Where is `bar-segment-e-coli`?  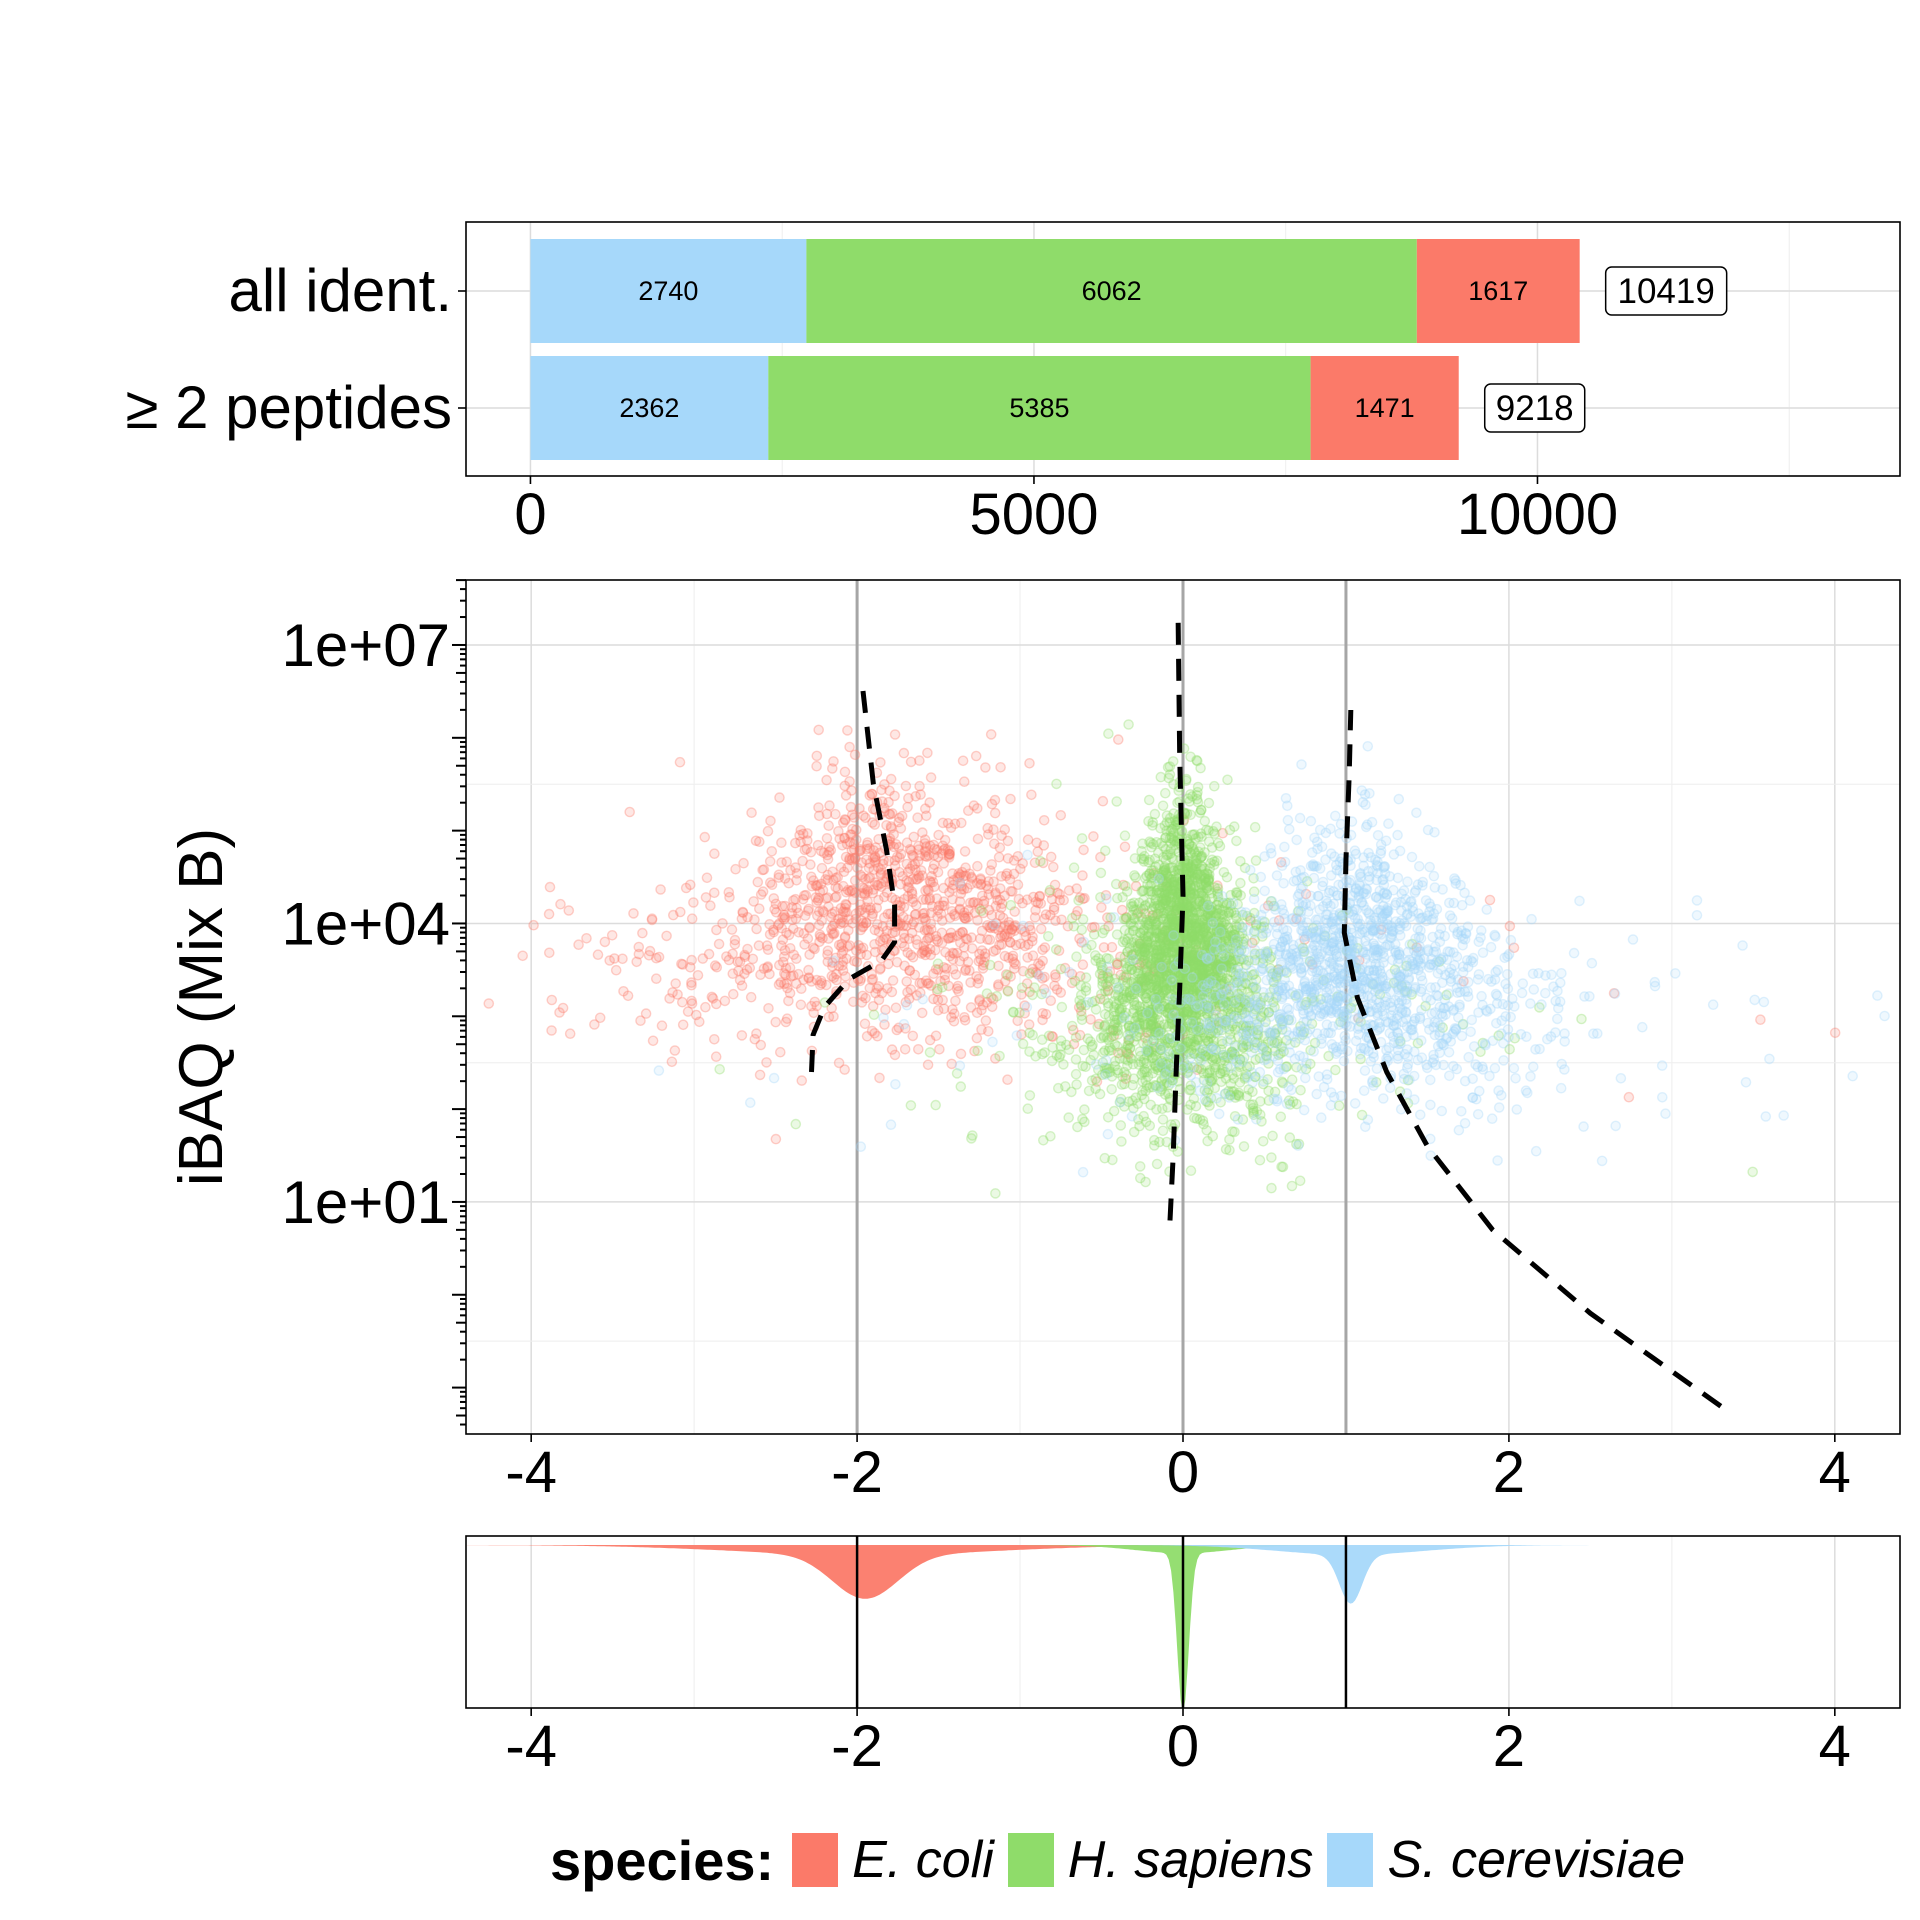 bar-segment-e-coli is located at coordinates (1384, 408).